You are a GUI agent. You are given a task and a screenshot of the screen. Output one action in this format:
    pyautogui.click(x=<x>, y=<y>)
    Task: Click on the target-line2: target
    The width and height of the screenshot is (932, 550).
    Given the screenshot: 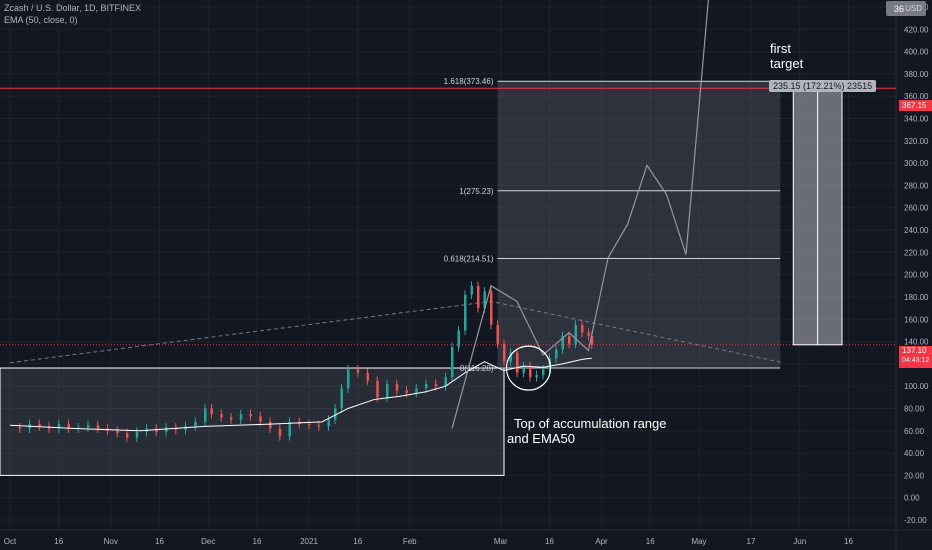 What is the action you would take?
    pyautogui.click(x=787, y=63)
    